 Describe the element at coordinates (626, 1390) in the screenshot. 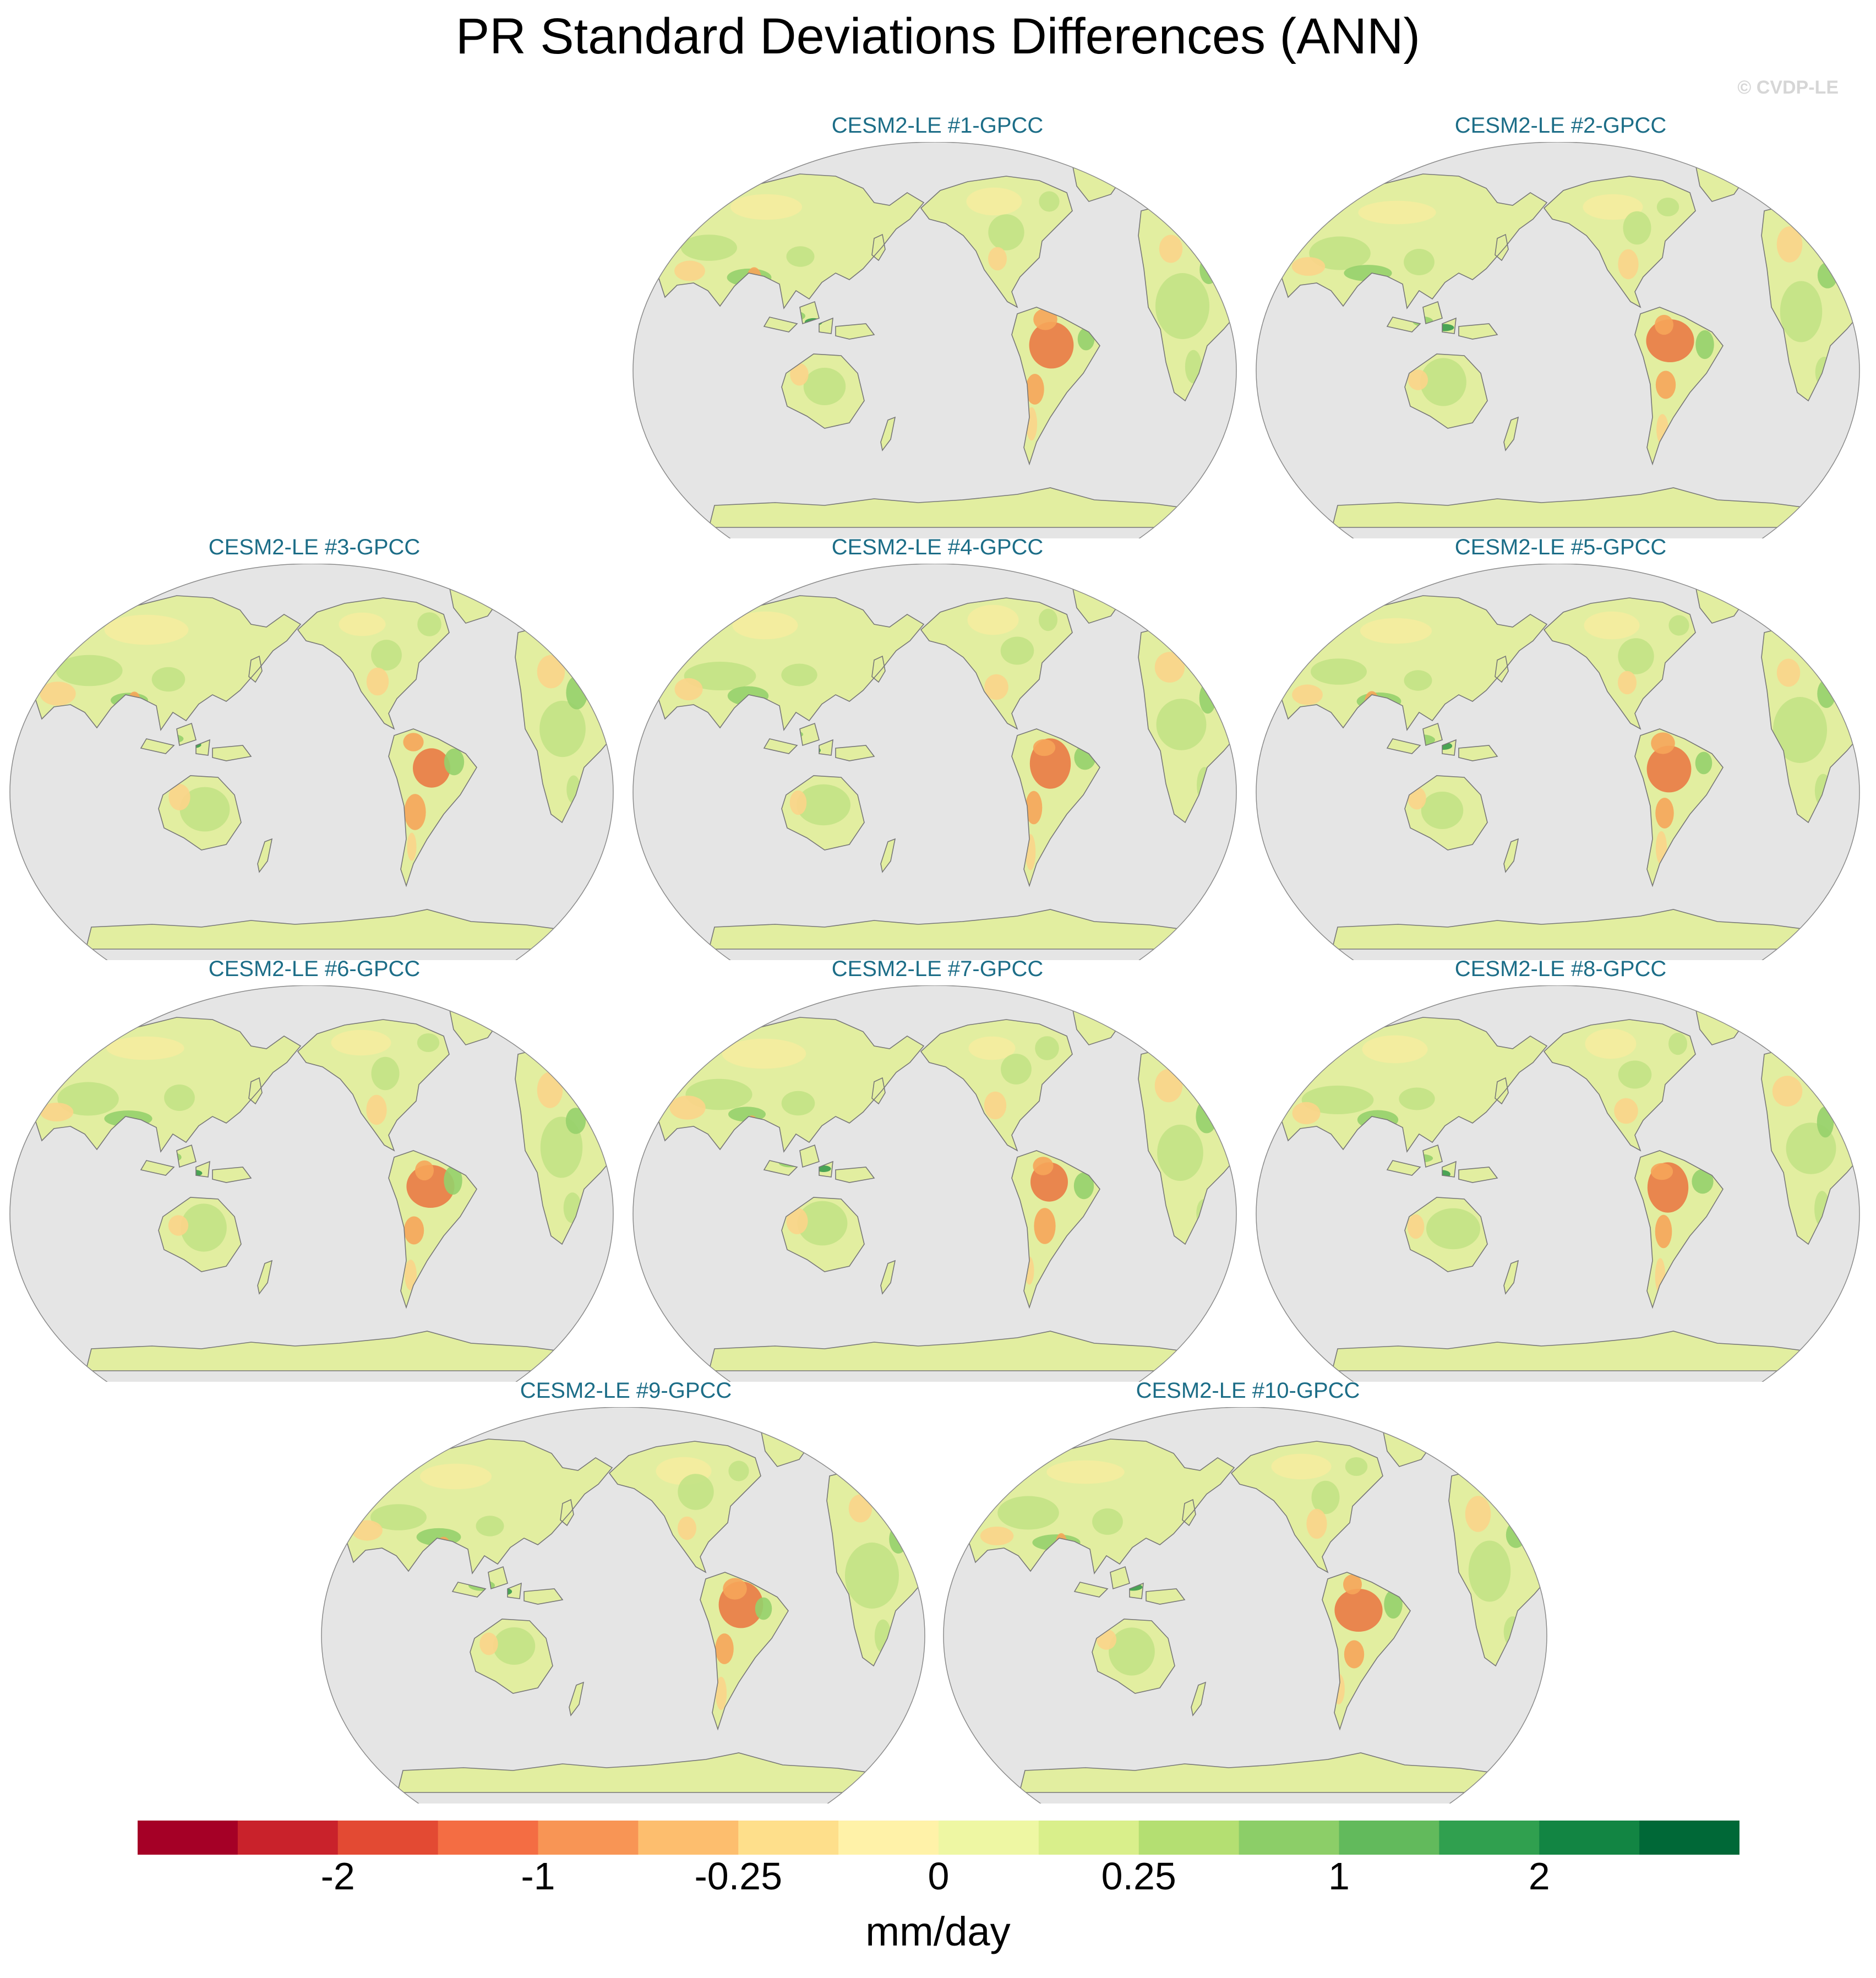

I see `panel-title: CESM2-LE #9-GPCC` at that location.